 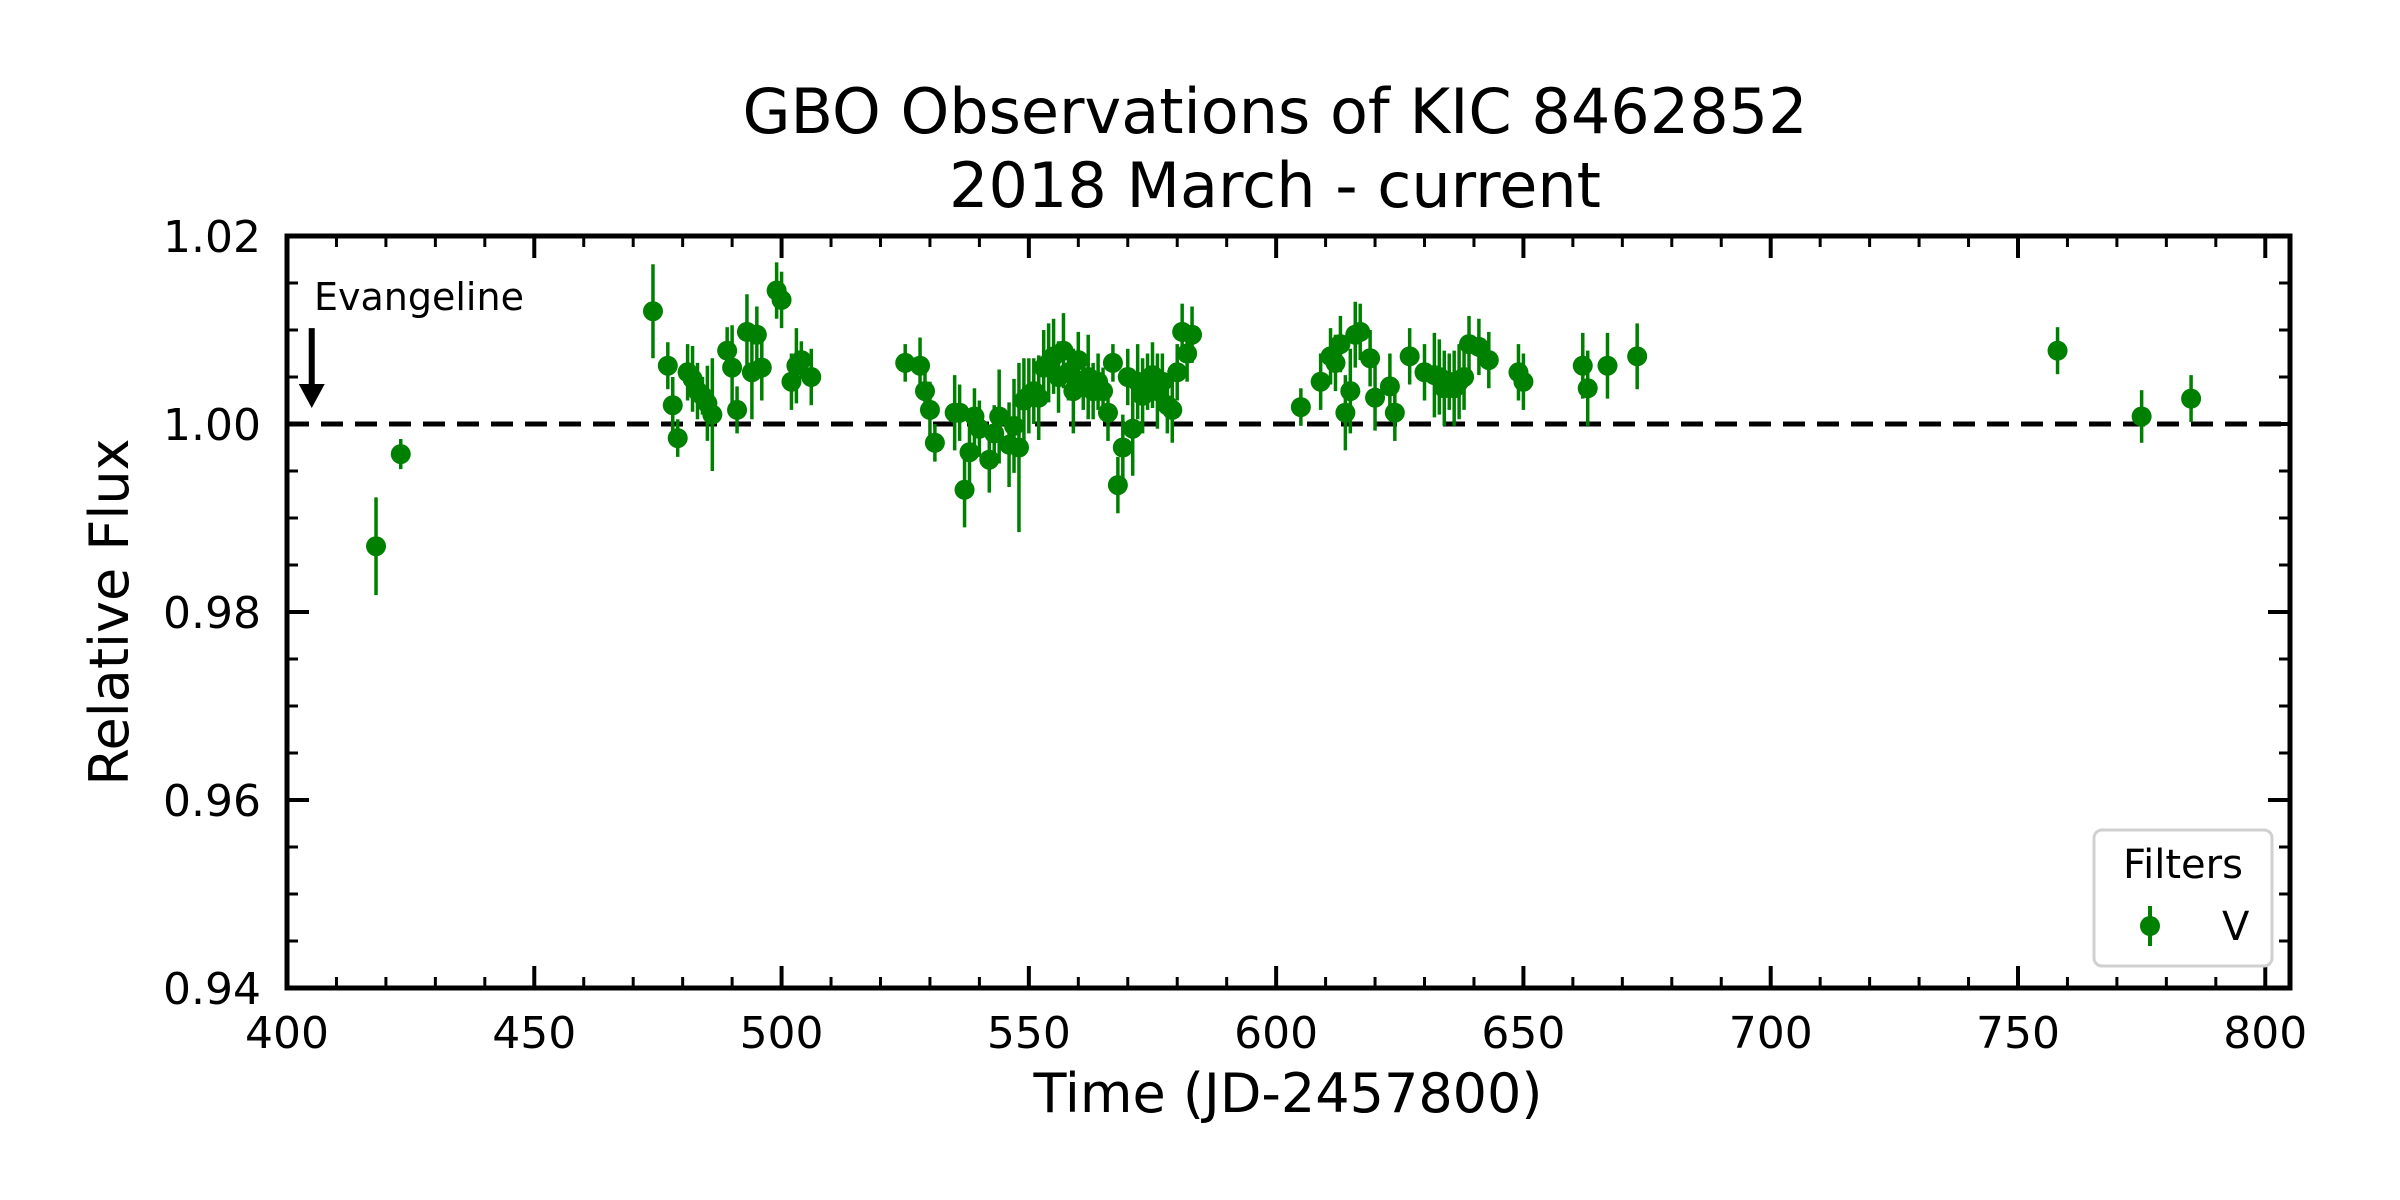 What do you see at coordinates (1771, 1033) in the screenshot?
I see `x-tick-label: 700` at bounding box center [1771, 1033].